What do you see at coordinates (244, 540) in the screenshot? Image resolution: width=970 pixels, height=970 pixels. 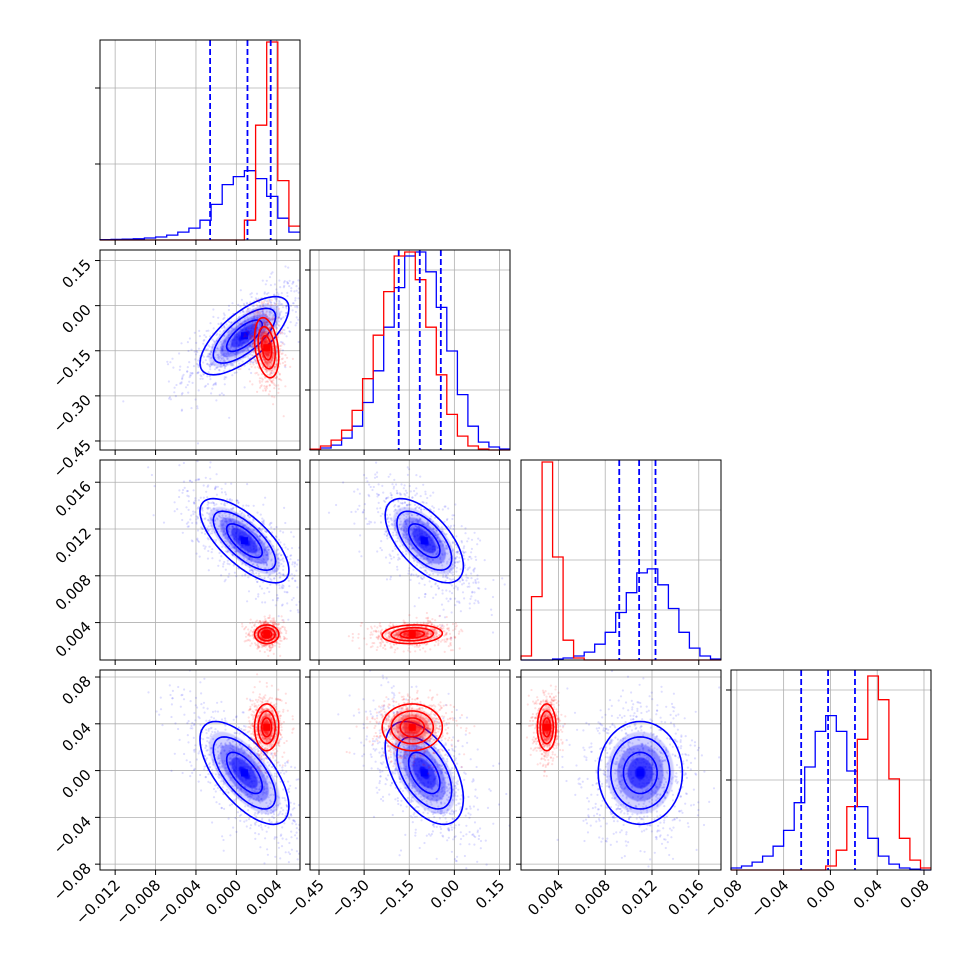 I see `contour-line` at bounding box center [244, 540].